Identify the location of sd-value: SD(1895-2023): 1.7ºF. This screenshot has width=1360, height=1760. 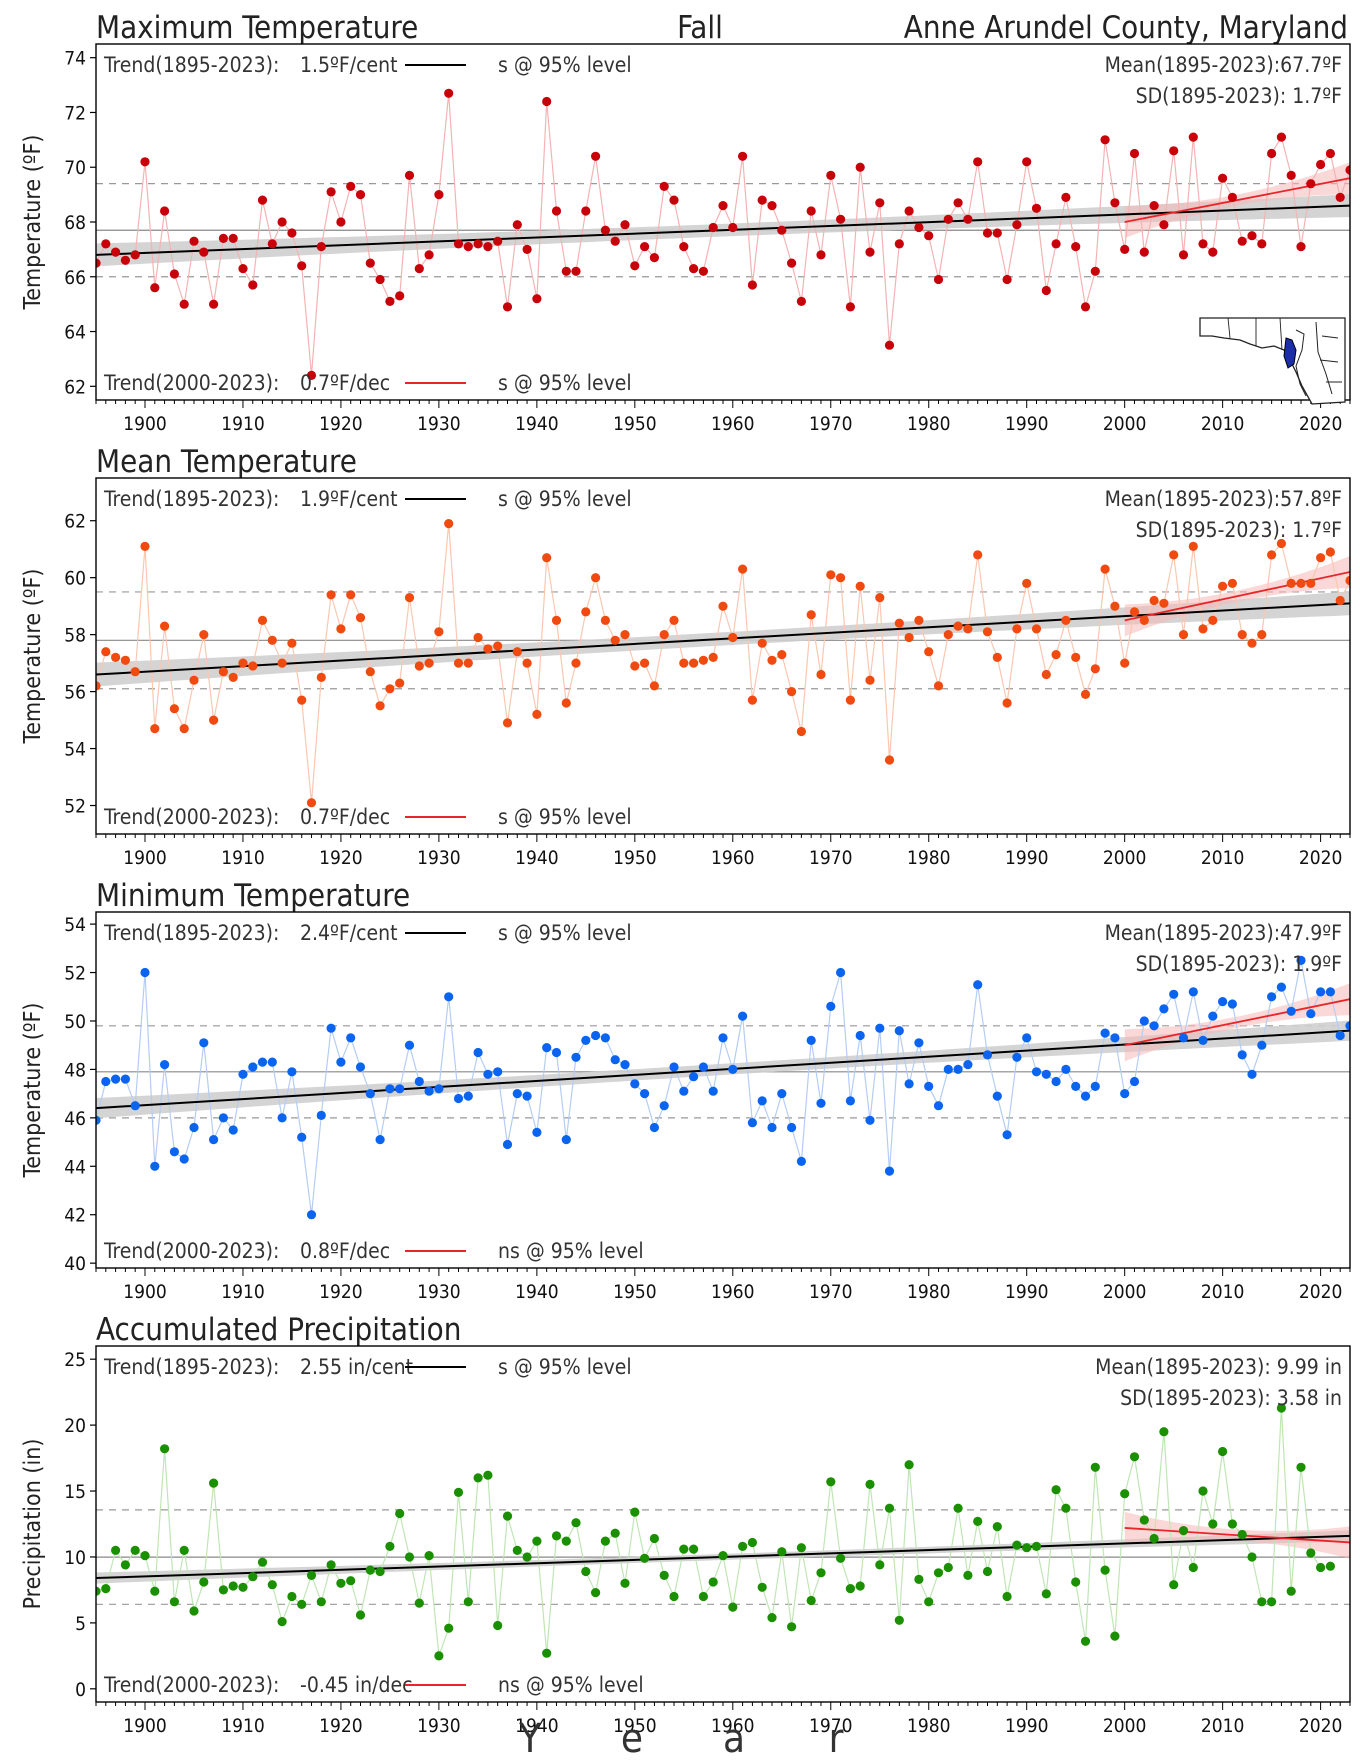
(1239, 530).